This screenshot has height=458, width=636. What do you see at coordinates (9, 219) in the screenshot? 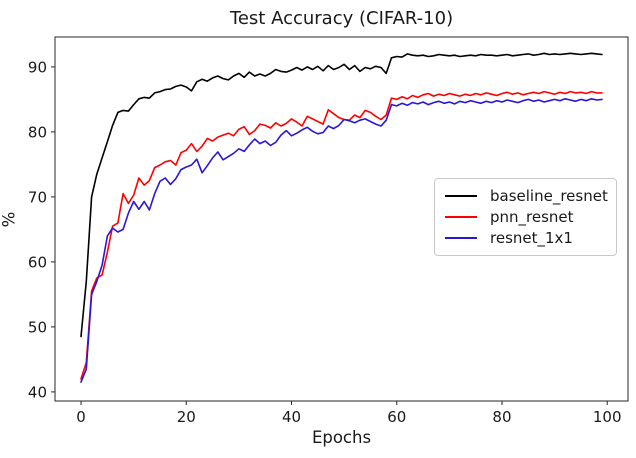
I see `y-axis-label: %` at bounding box center [9, 219].